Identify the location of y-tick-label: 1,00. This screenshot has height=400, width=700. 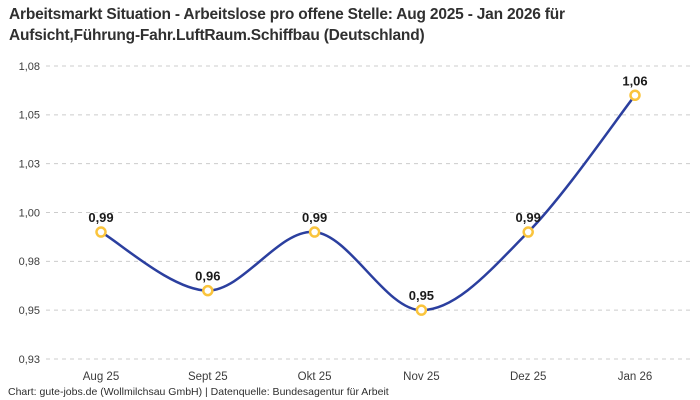
(29, 213).